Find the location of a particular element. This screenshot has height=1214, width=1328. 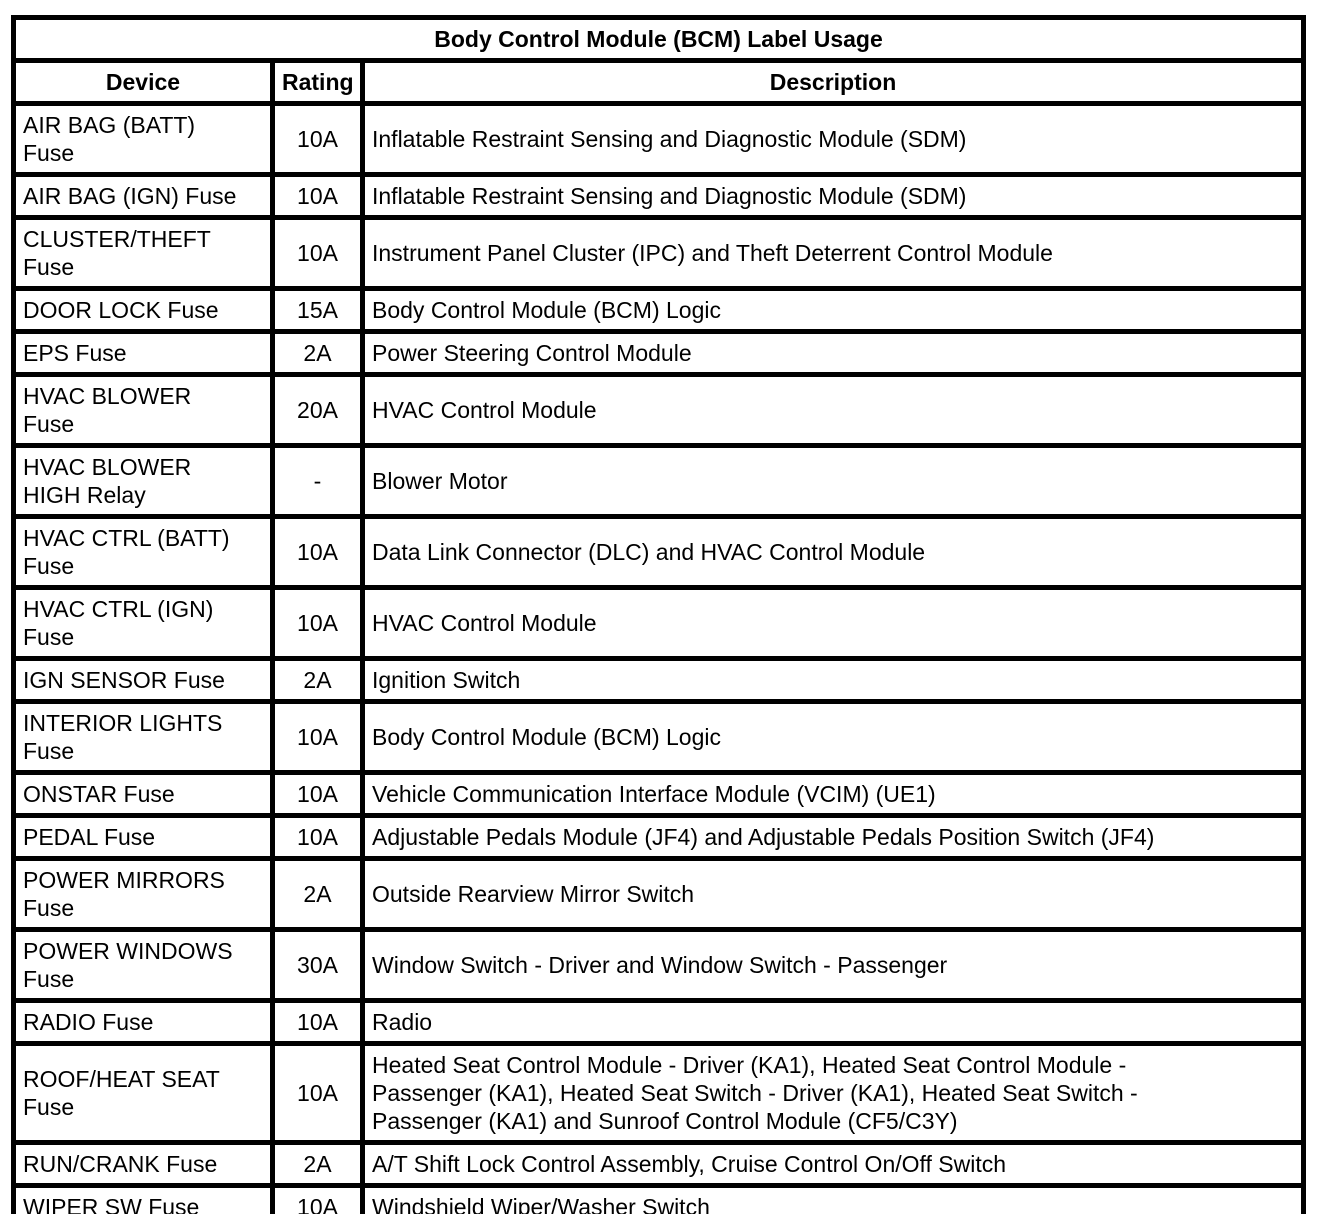

device-cell: HVAC BLOWER Fuse is located at coordinates (143, 410).